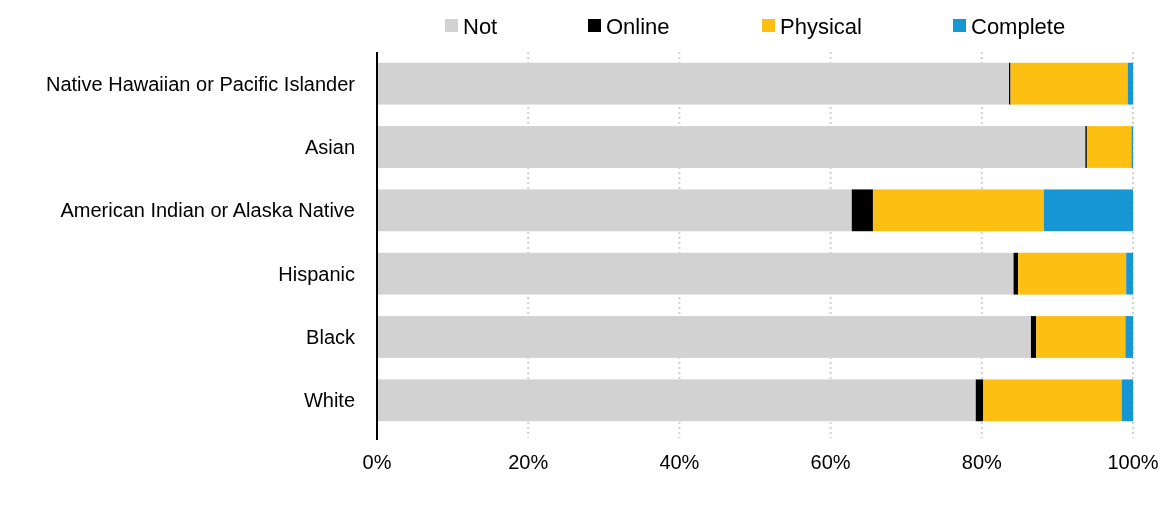 This screenshot has width=1163, height=512. I want to click on x-tick-label: 40%, so click(679, 462).